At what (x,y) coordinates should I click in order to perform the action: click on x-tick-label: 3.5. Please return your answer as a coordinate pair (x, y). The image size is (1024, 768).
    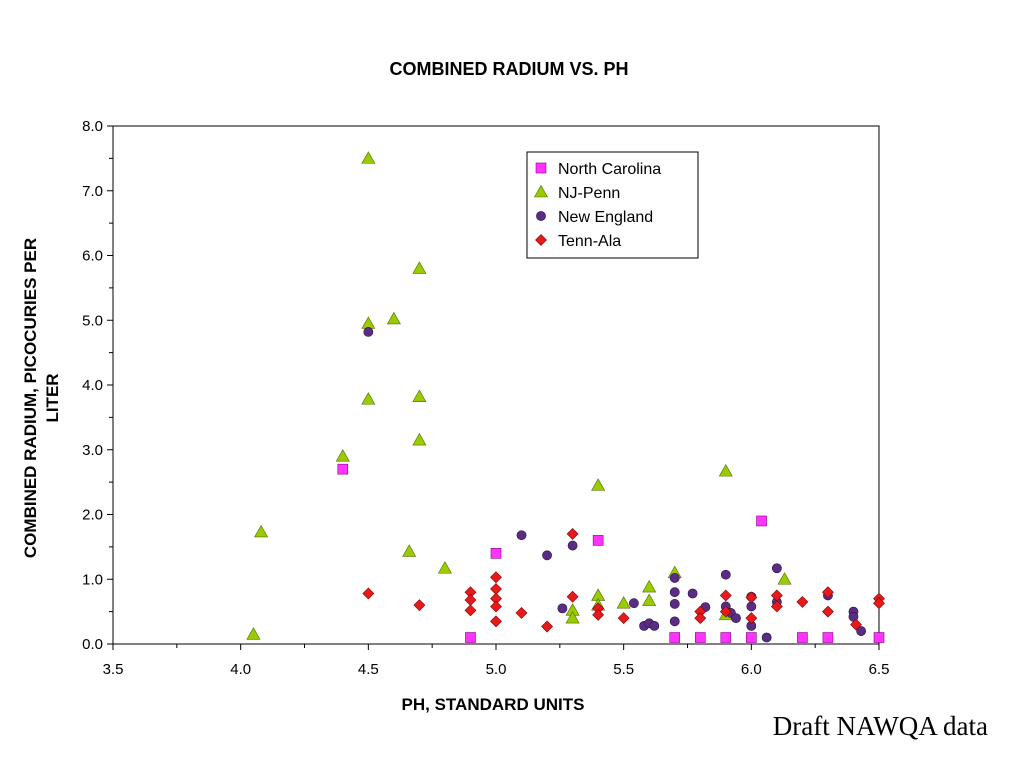
    Looking at the image, I should click on (113, 669).